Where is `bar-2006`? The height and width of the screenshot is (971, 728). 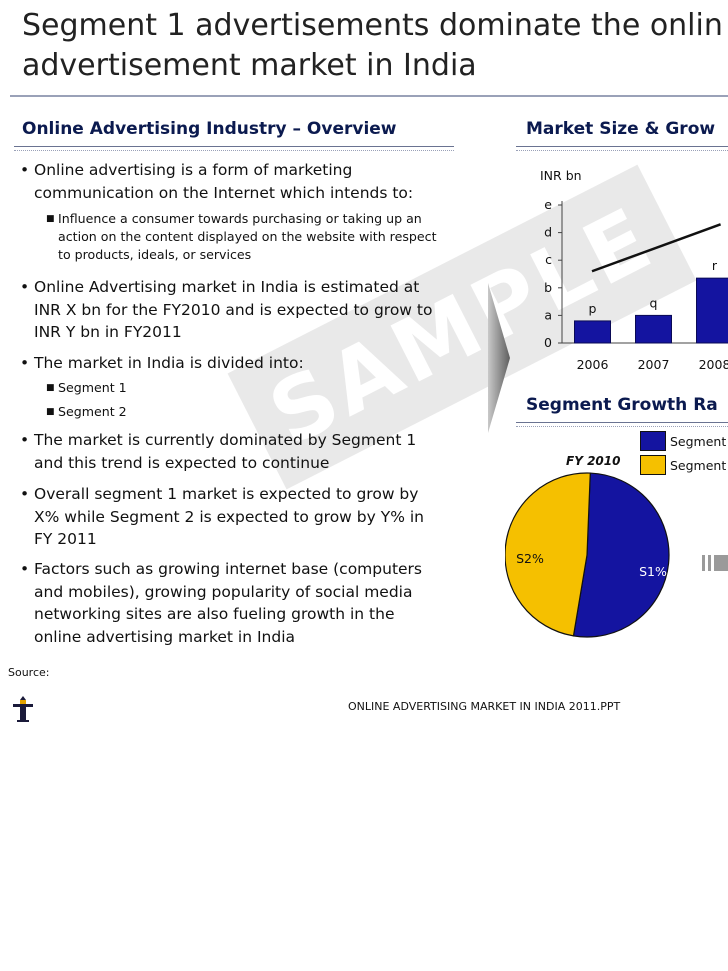
bar-2006 is located at coordinates (592, 332).